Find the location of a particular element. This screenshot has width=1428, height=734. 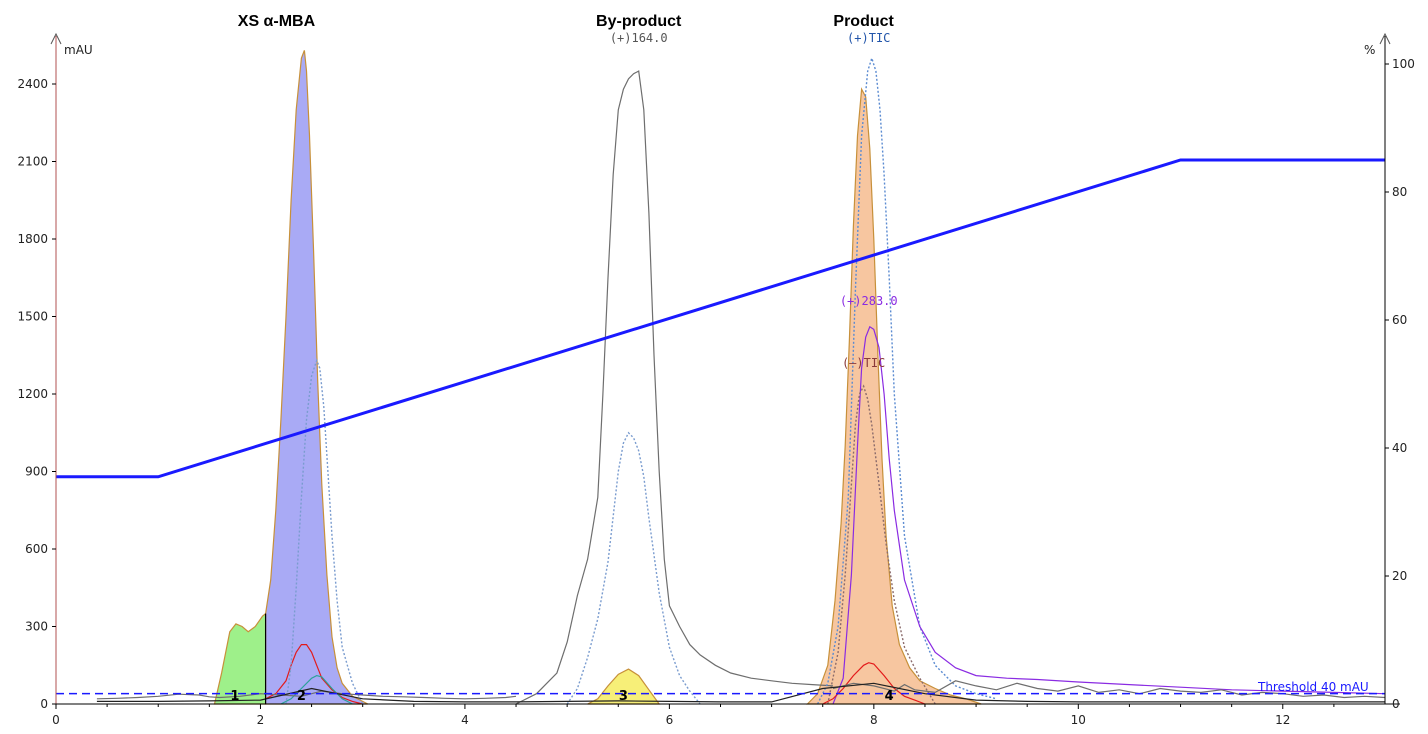

y-right-axis-arrow is located at coordinates (1385, 38).